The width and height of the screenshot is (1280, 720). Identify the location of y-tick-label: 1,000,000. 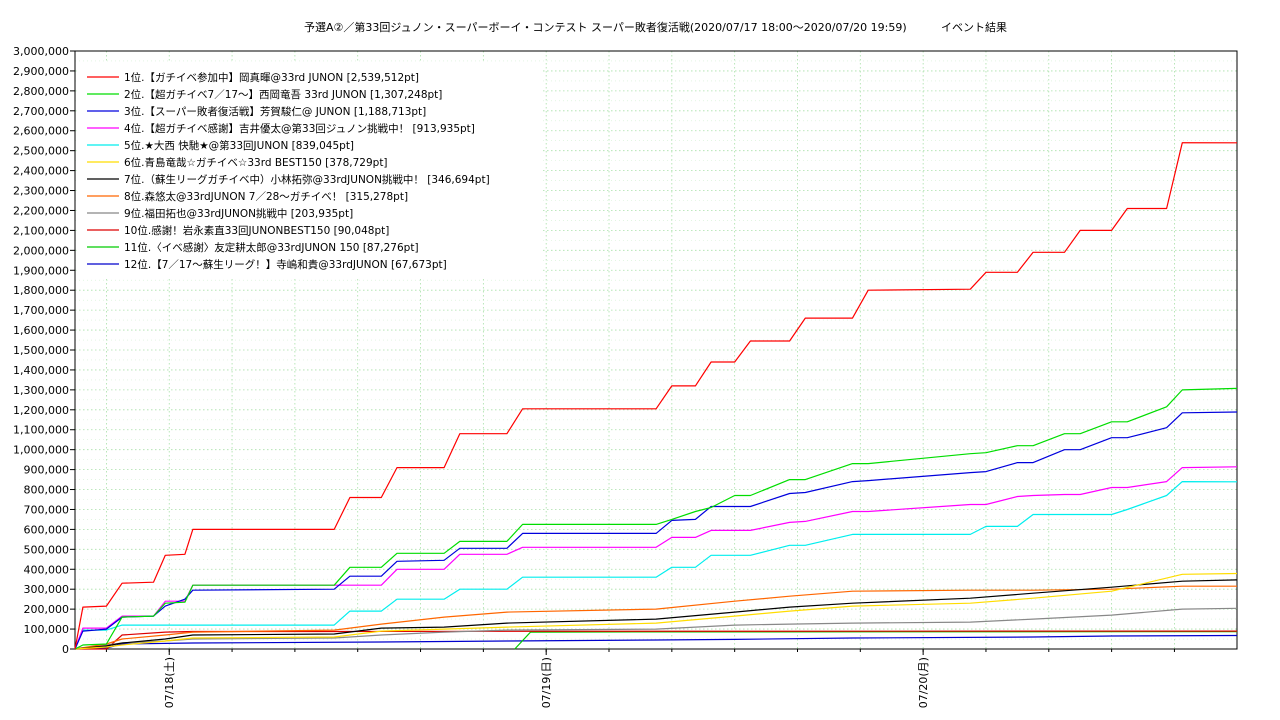
(41, 450).